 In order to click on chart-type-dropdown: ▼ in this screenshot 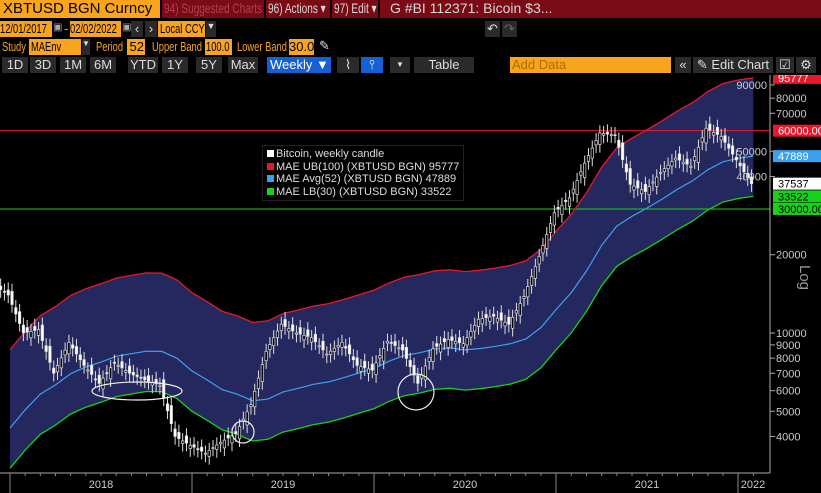, I will do `click(400, 65)`.